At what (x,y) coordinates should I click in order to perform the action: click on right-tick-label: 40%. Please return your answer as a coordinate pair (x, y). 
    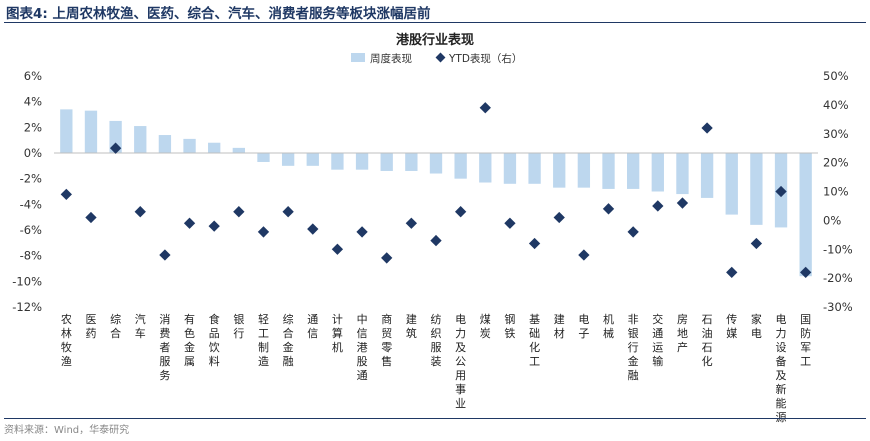
    Looking at the image, I should click on (836, 105).